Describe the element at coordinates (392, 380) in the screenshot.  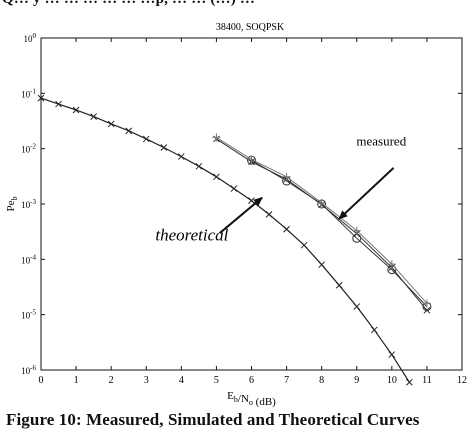
I see `x-tick-label: 10` at that location.